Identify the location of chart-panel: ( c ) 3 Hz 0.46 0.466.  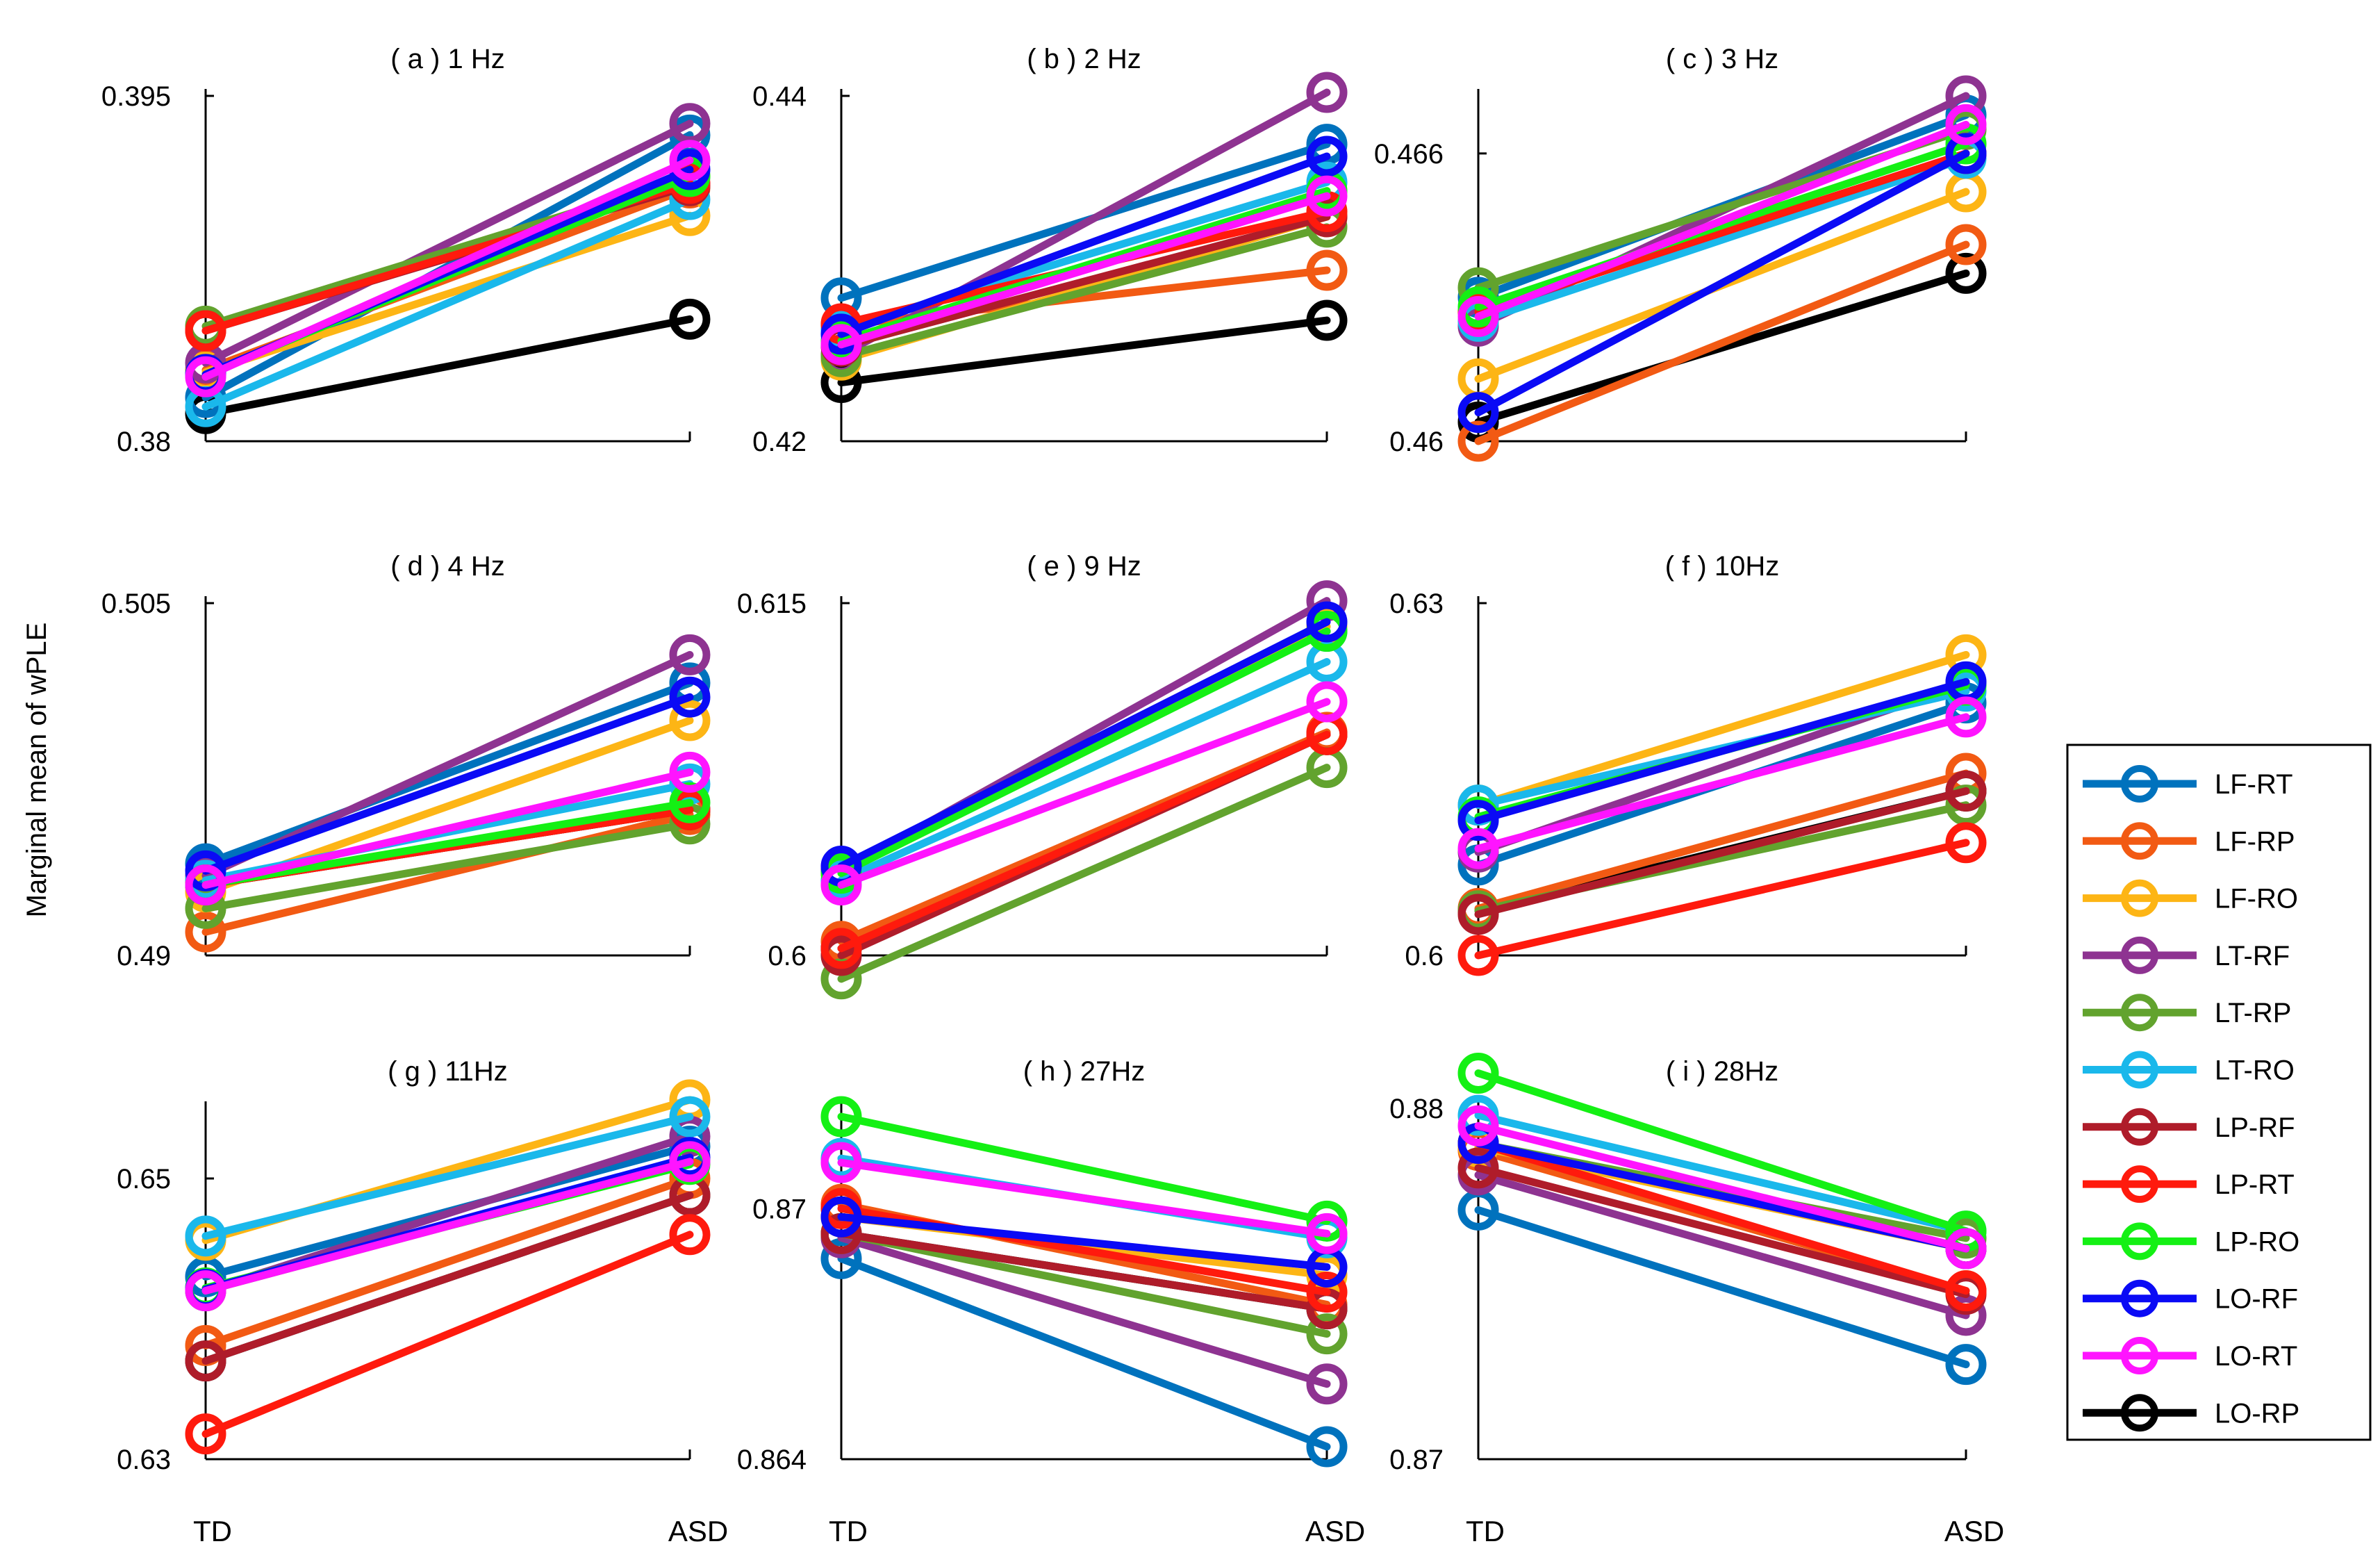
(1680, 253).